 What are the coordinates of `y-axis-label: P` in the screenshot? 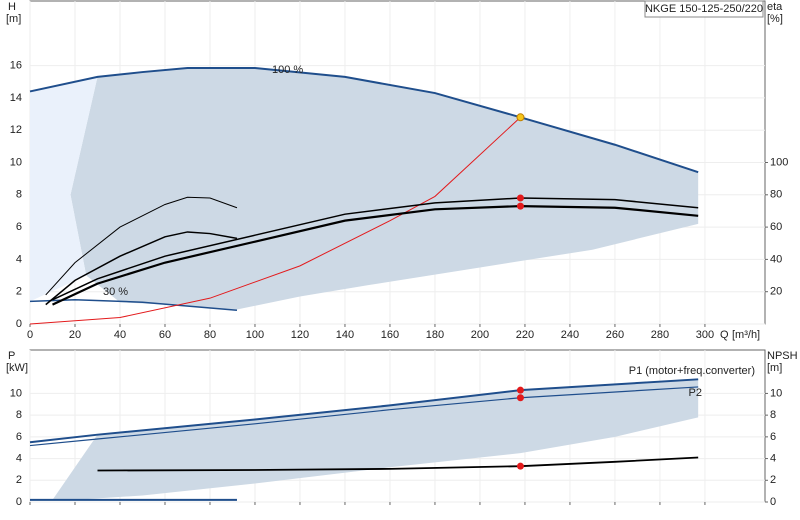 It's located at (11, 356).